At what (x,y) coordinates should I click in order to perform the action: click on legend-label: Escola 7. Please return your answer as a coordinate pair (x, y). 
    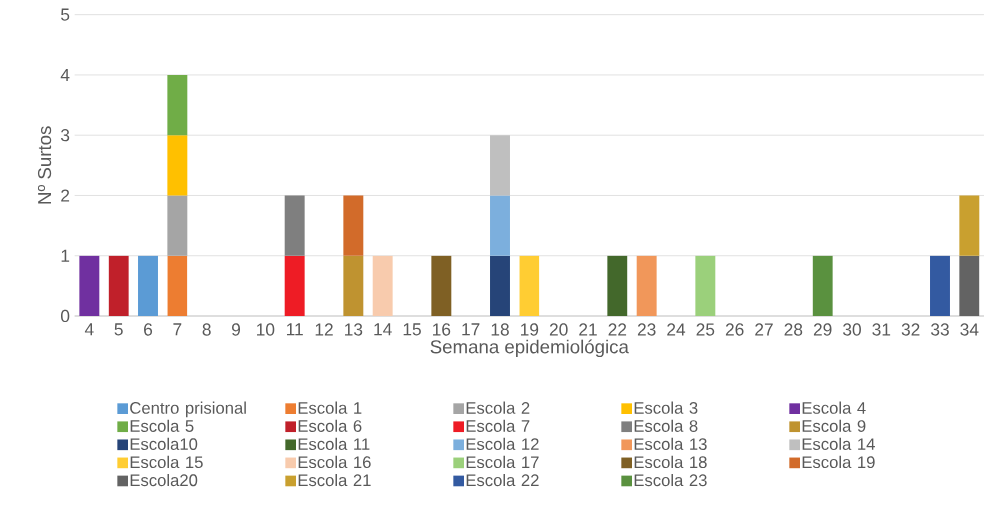
    Looking at the image, I should click on (498, 425).